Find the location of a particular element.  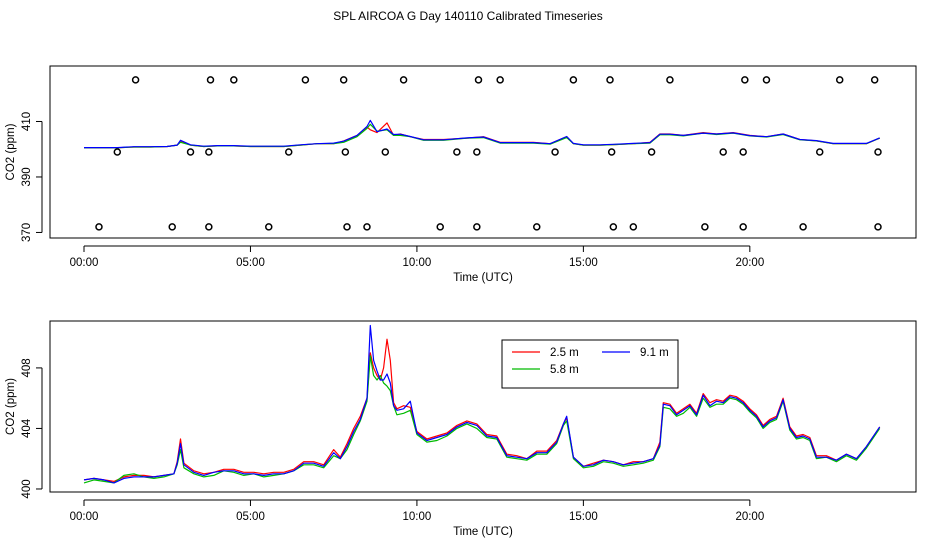

series-line-9-1-m is located at coordinates (482, 134).